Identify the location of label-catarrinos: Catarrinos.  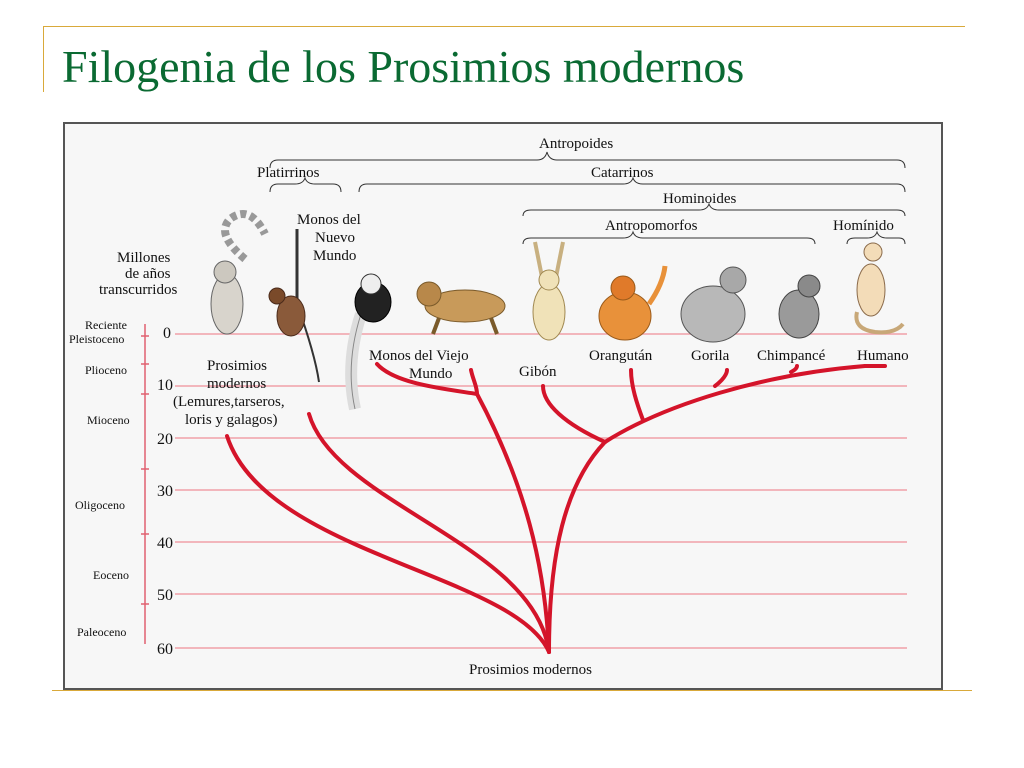
(622, 173).